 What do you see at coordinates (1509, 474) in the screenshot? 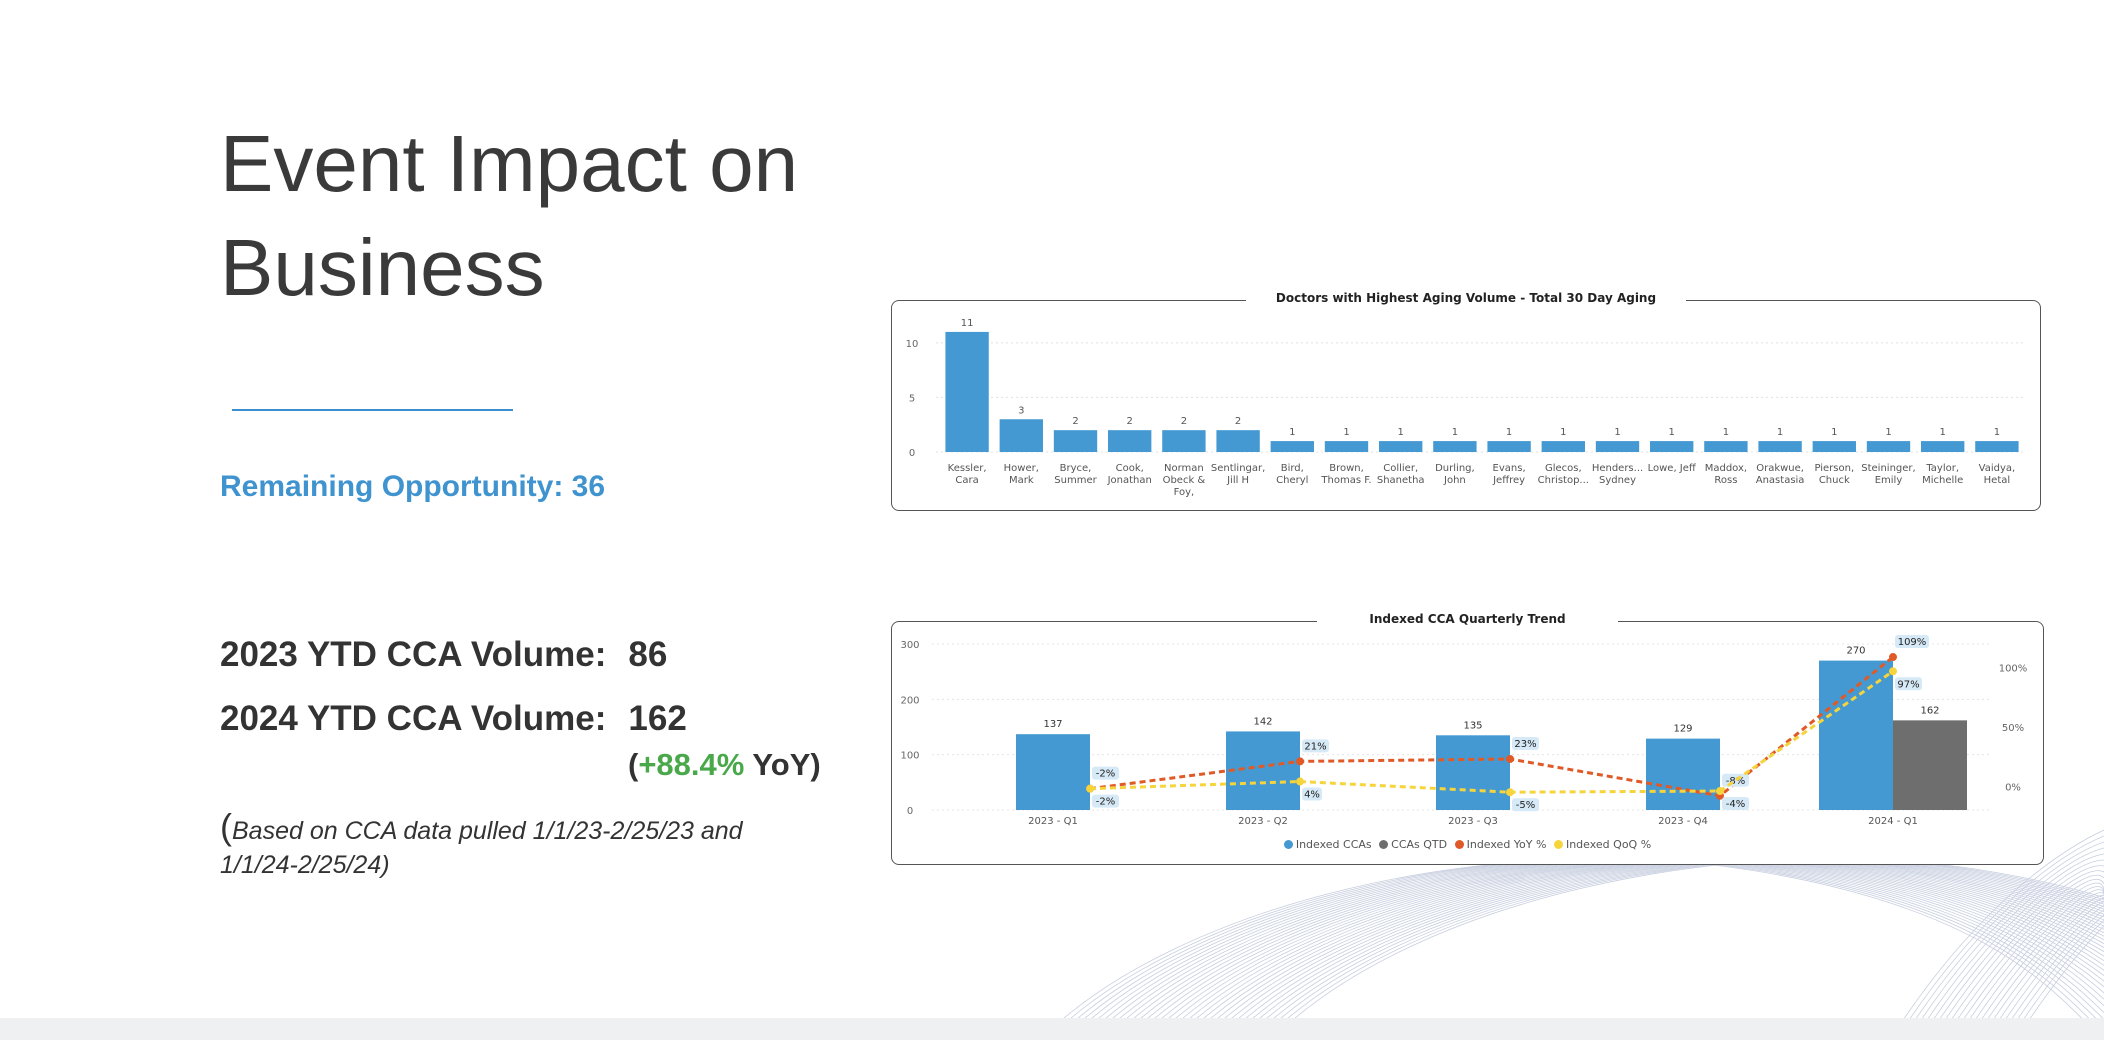
I see `x-tick-label: Evans, Jeffrey` at bounding box center [1509, 474].